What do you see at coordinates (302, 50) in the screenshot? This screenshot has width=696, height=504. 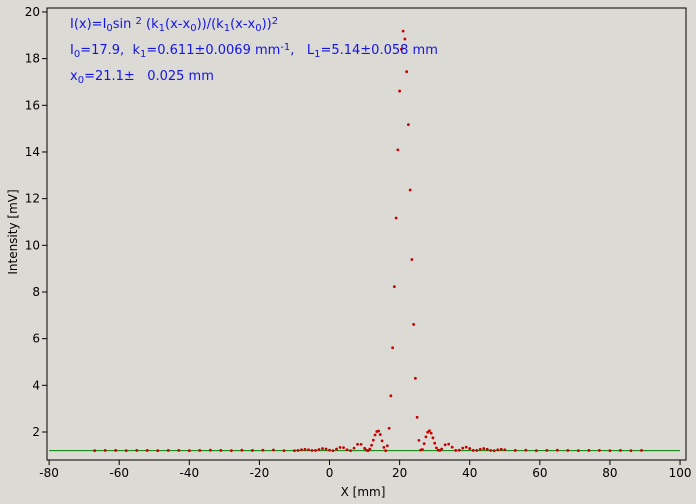 I see `annotation-text: , L` at bounding box center [302, 50].